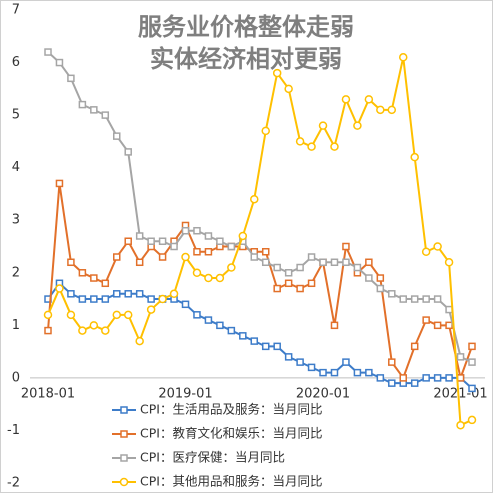  I want to click on chart-title: 服务业价格整体走弱, so click(246, 27).